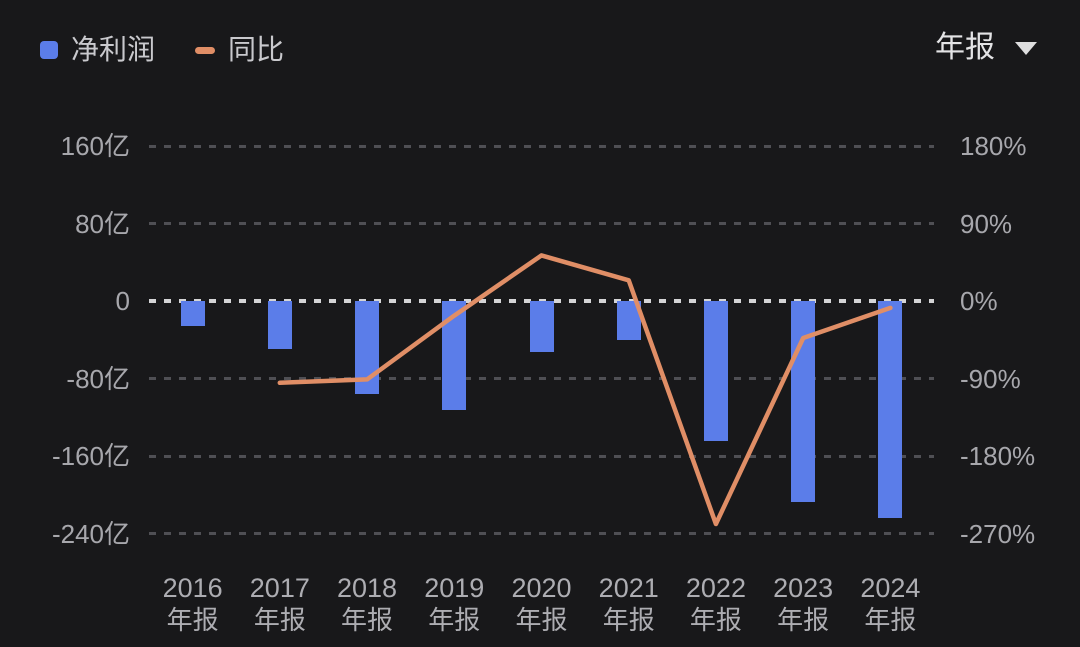  Describe the element at coordinates (993, 146) in the screenshot. I see `right-axis-tick: 180%` at that location.